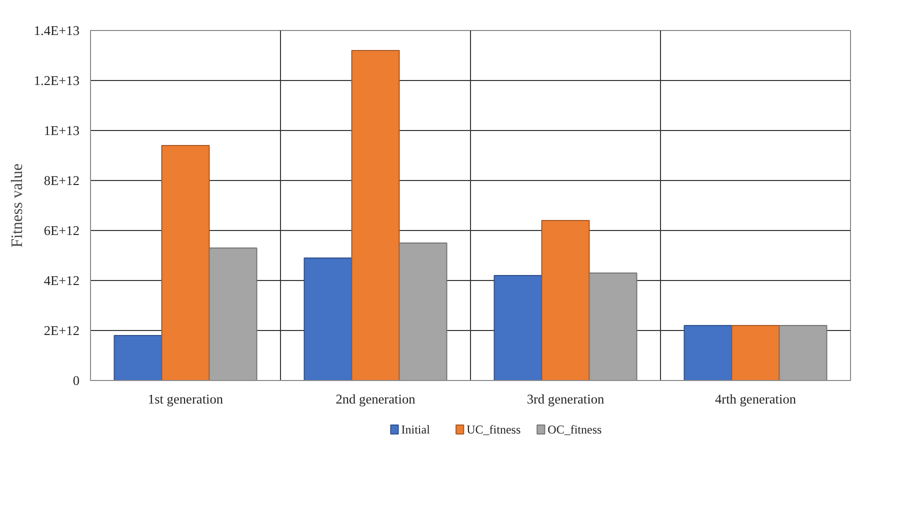 The height and width of the screenshot is (527, 915). Describe the element at coordinates (57, 80) in the screenshot. I see `y-tick-label: 1.2E+13` at that location.